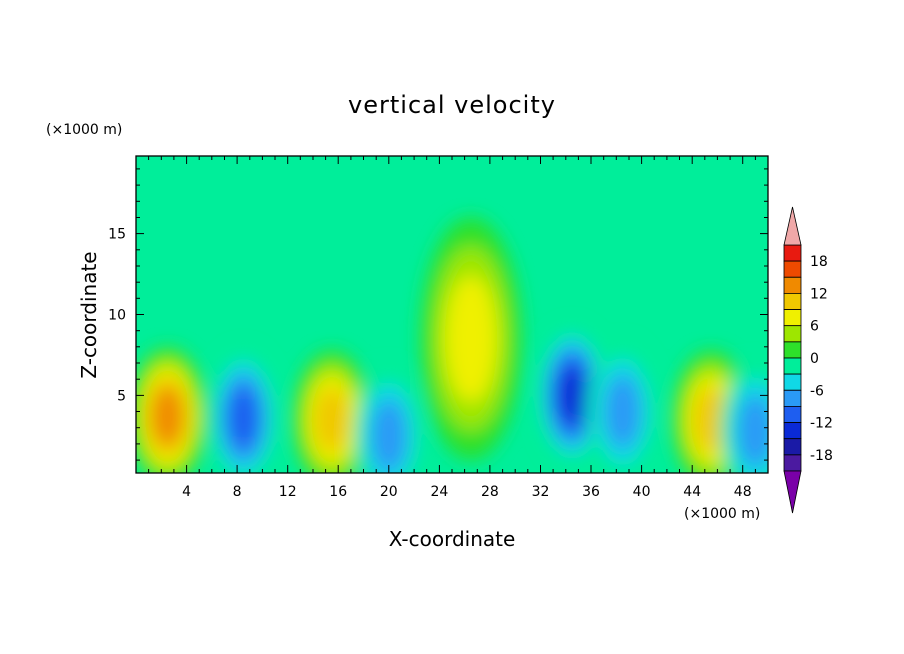  What do you see at coordinates (541, 492) in the screenshot?
I see `x-tick-label: 32` at bounding box center [541, 492].